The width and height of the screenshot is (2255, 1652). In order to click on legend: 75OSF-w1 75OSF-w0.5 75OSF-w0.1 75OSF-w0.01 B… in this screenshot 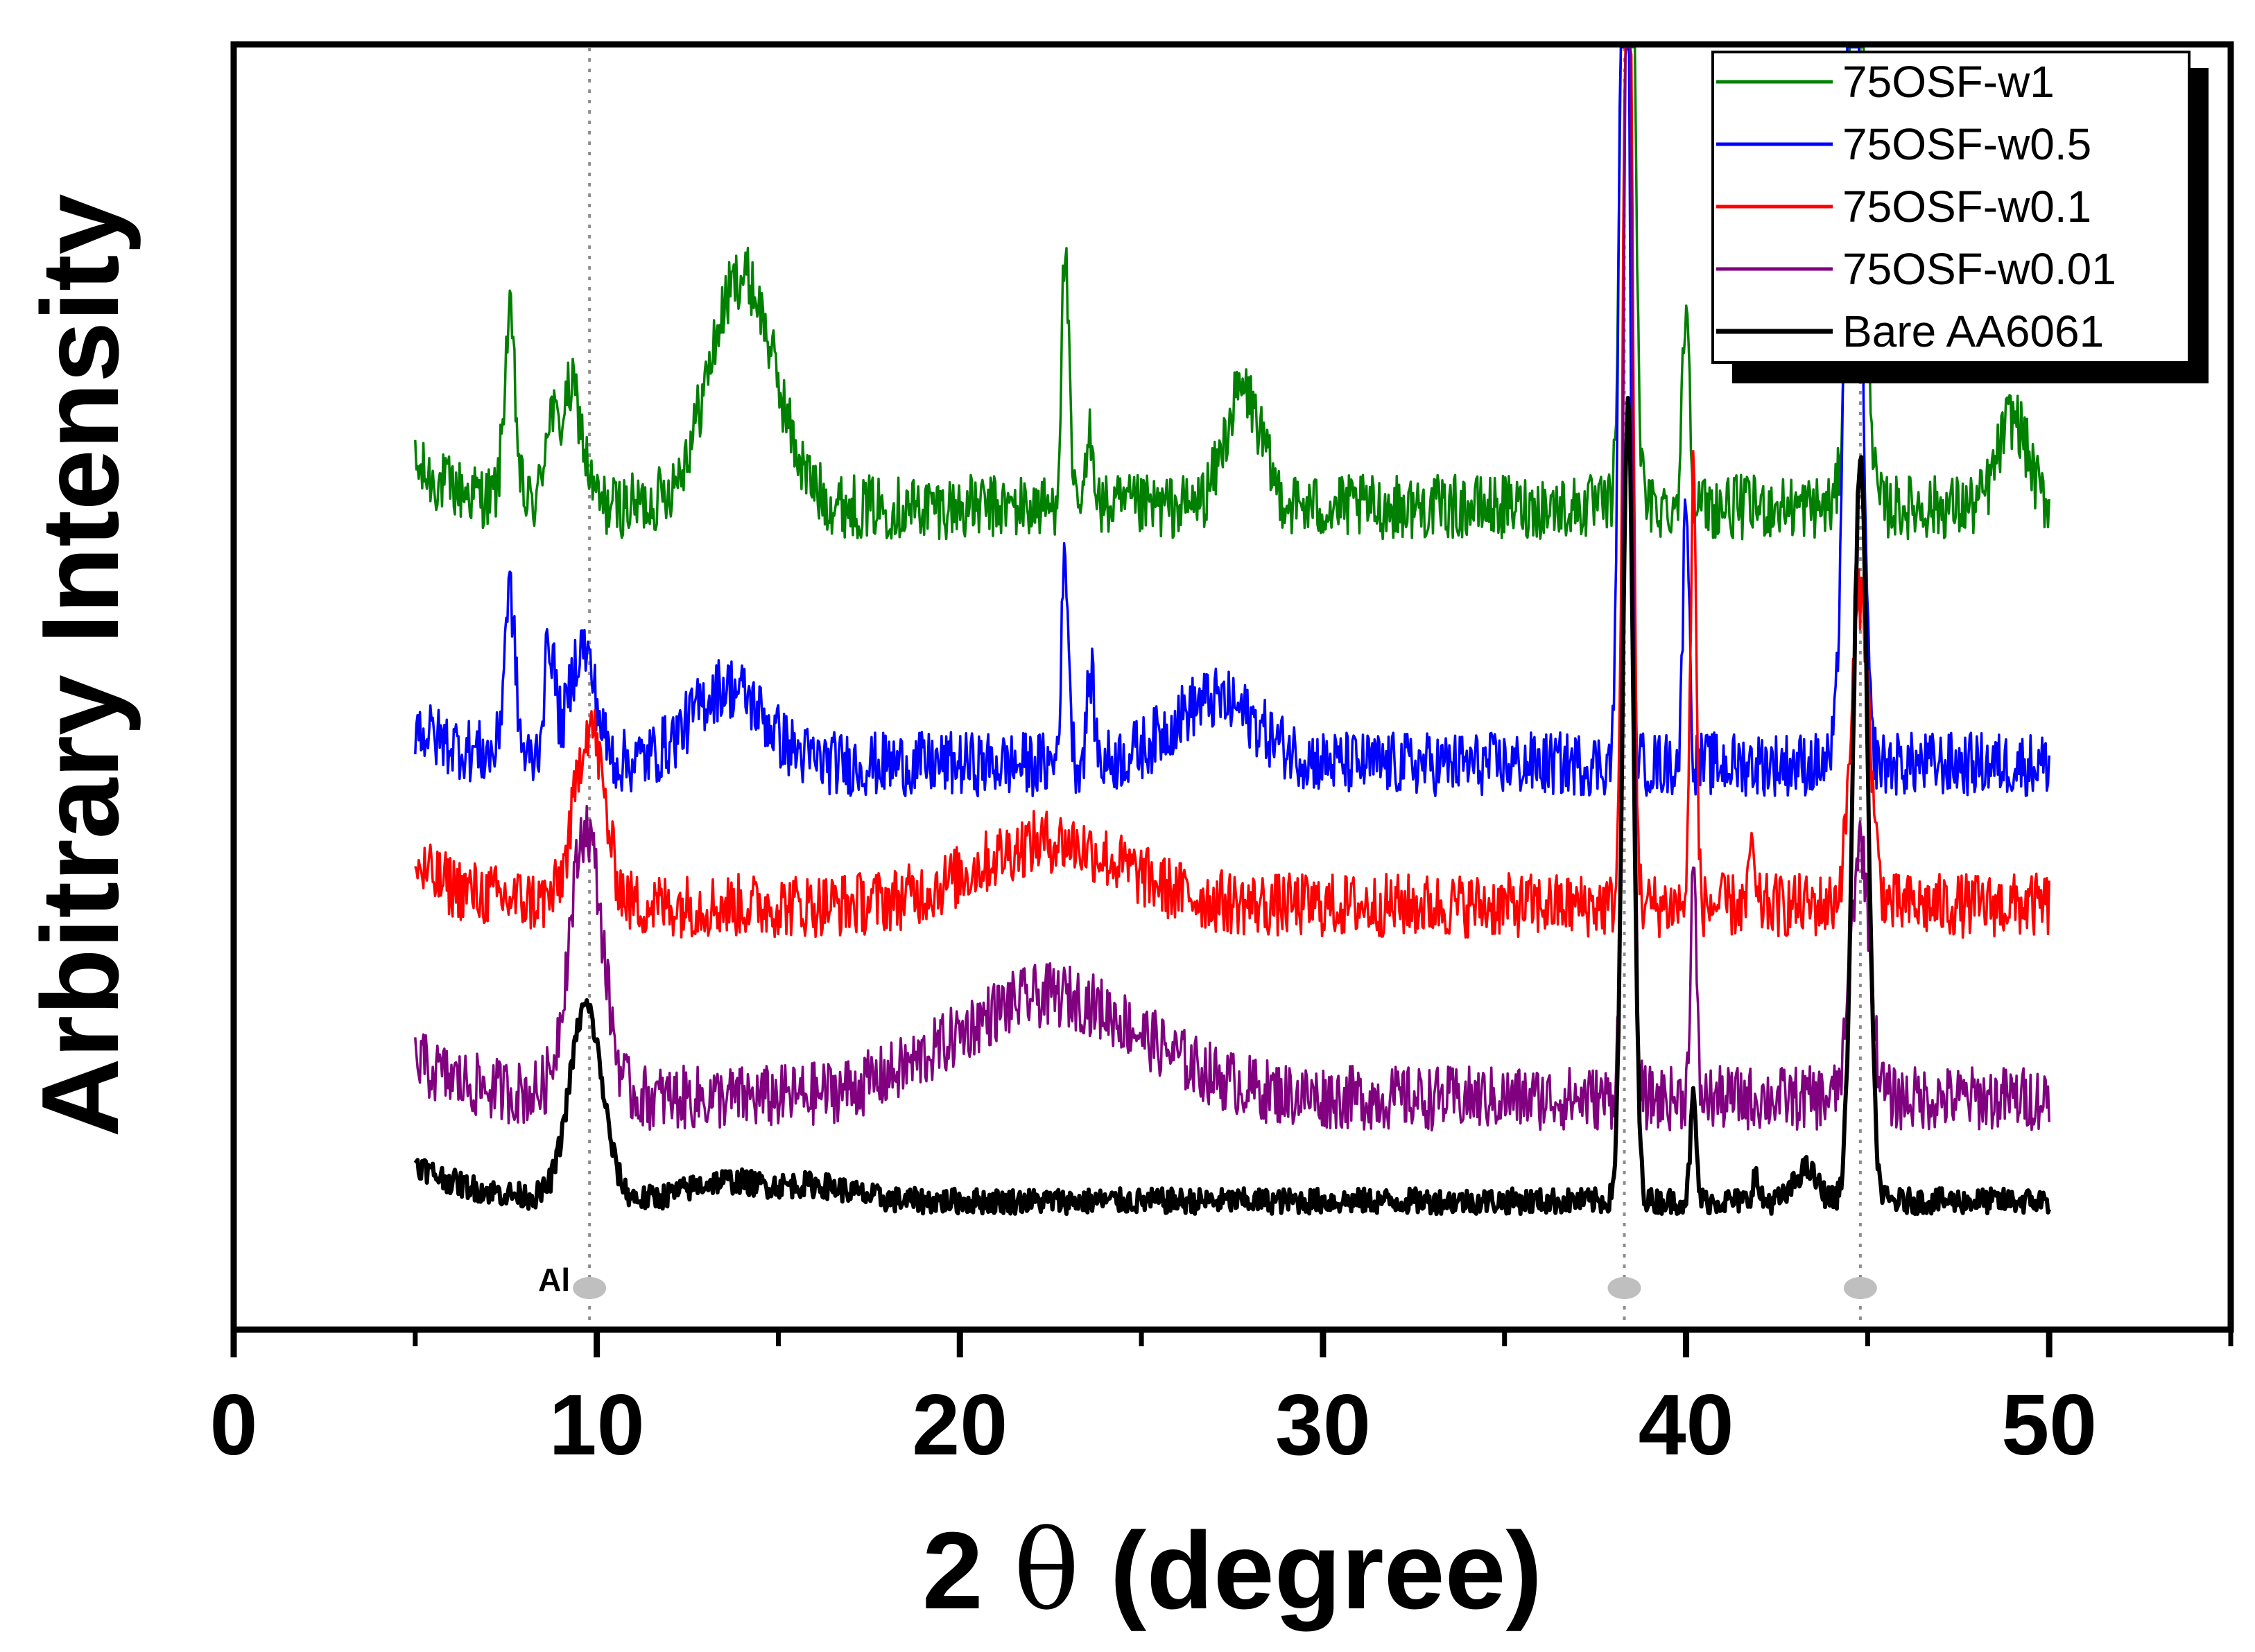, I will do `click(1960, 217)`.